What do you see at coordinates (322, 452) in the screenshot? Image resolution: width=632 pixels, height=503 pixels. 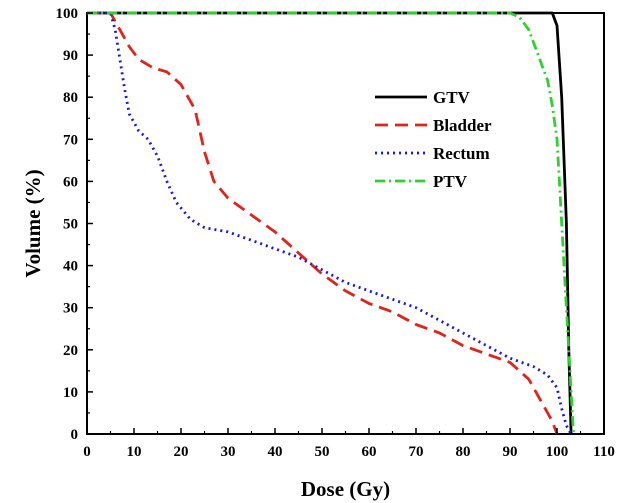 I see `x-tick-label: 50` at bounding box center [322, 452].